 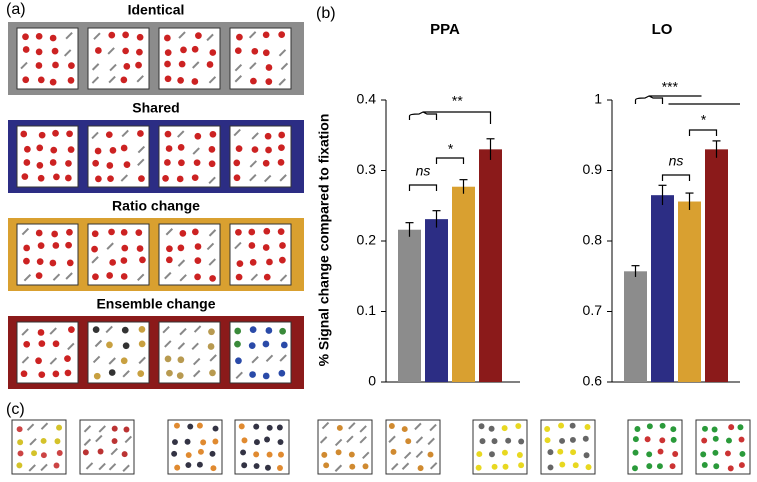 What do you see at coordinates (372, 381) in the screenshot?
I see `y-tick-label: 0` at bounding box center [372, 381].